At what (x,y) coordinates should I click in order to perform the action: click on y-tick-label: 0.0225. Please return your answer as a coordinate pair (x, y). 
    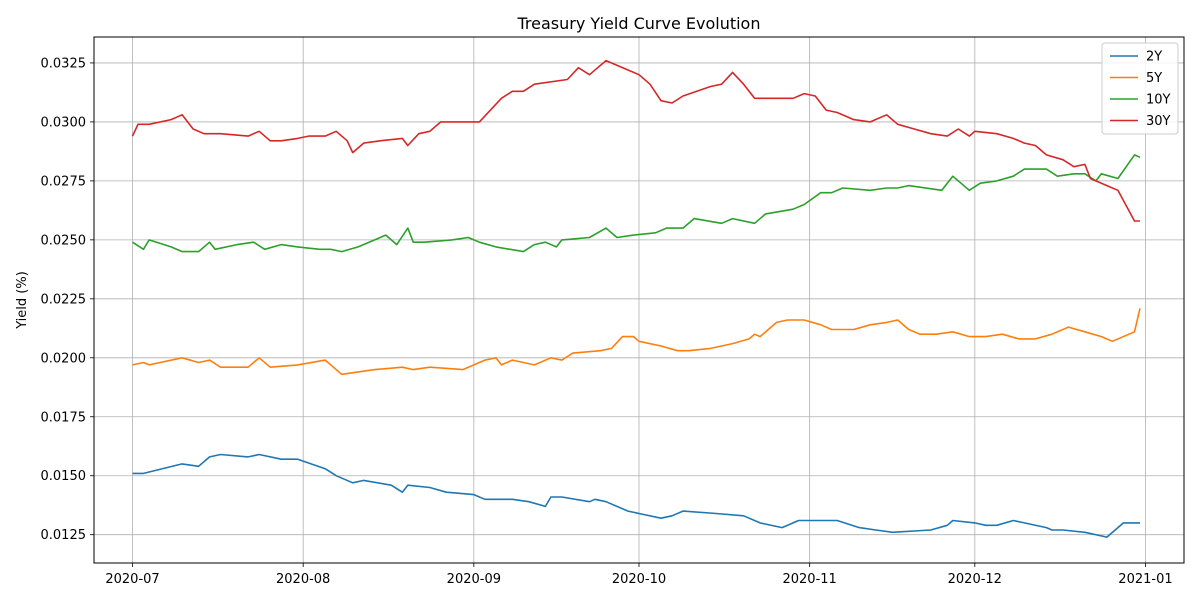
    Looking at the image, I should click on (64, 299).